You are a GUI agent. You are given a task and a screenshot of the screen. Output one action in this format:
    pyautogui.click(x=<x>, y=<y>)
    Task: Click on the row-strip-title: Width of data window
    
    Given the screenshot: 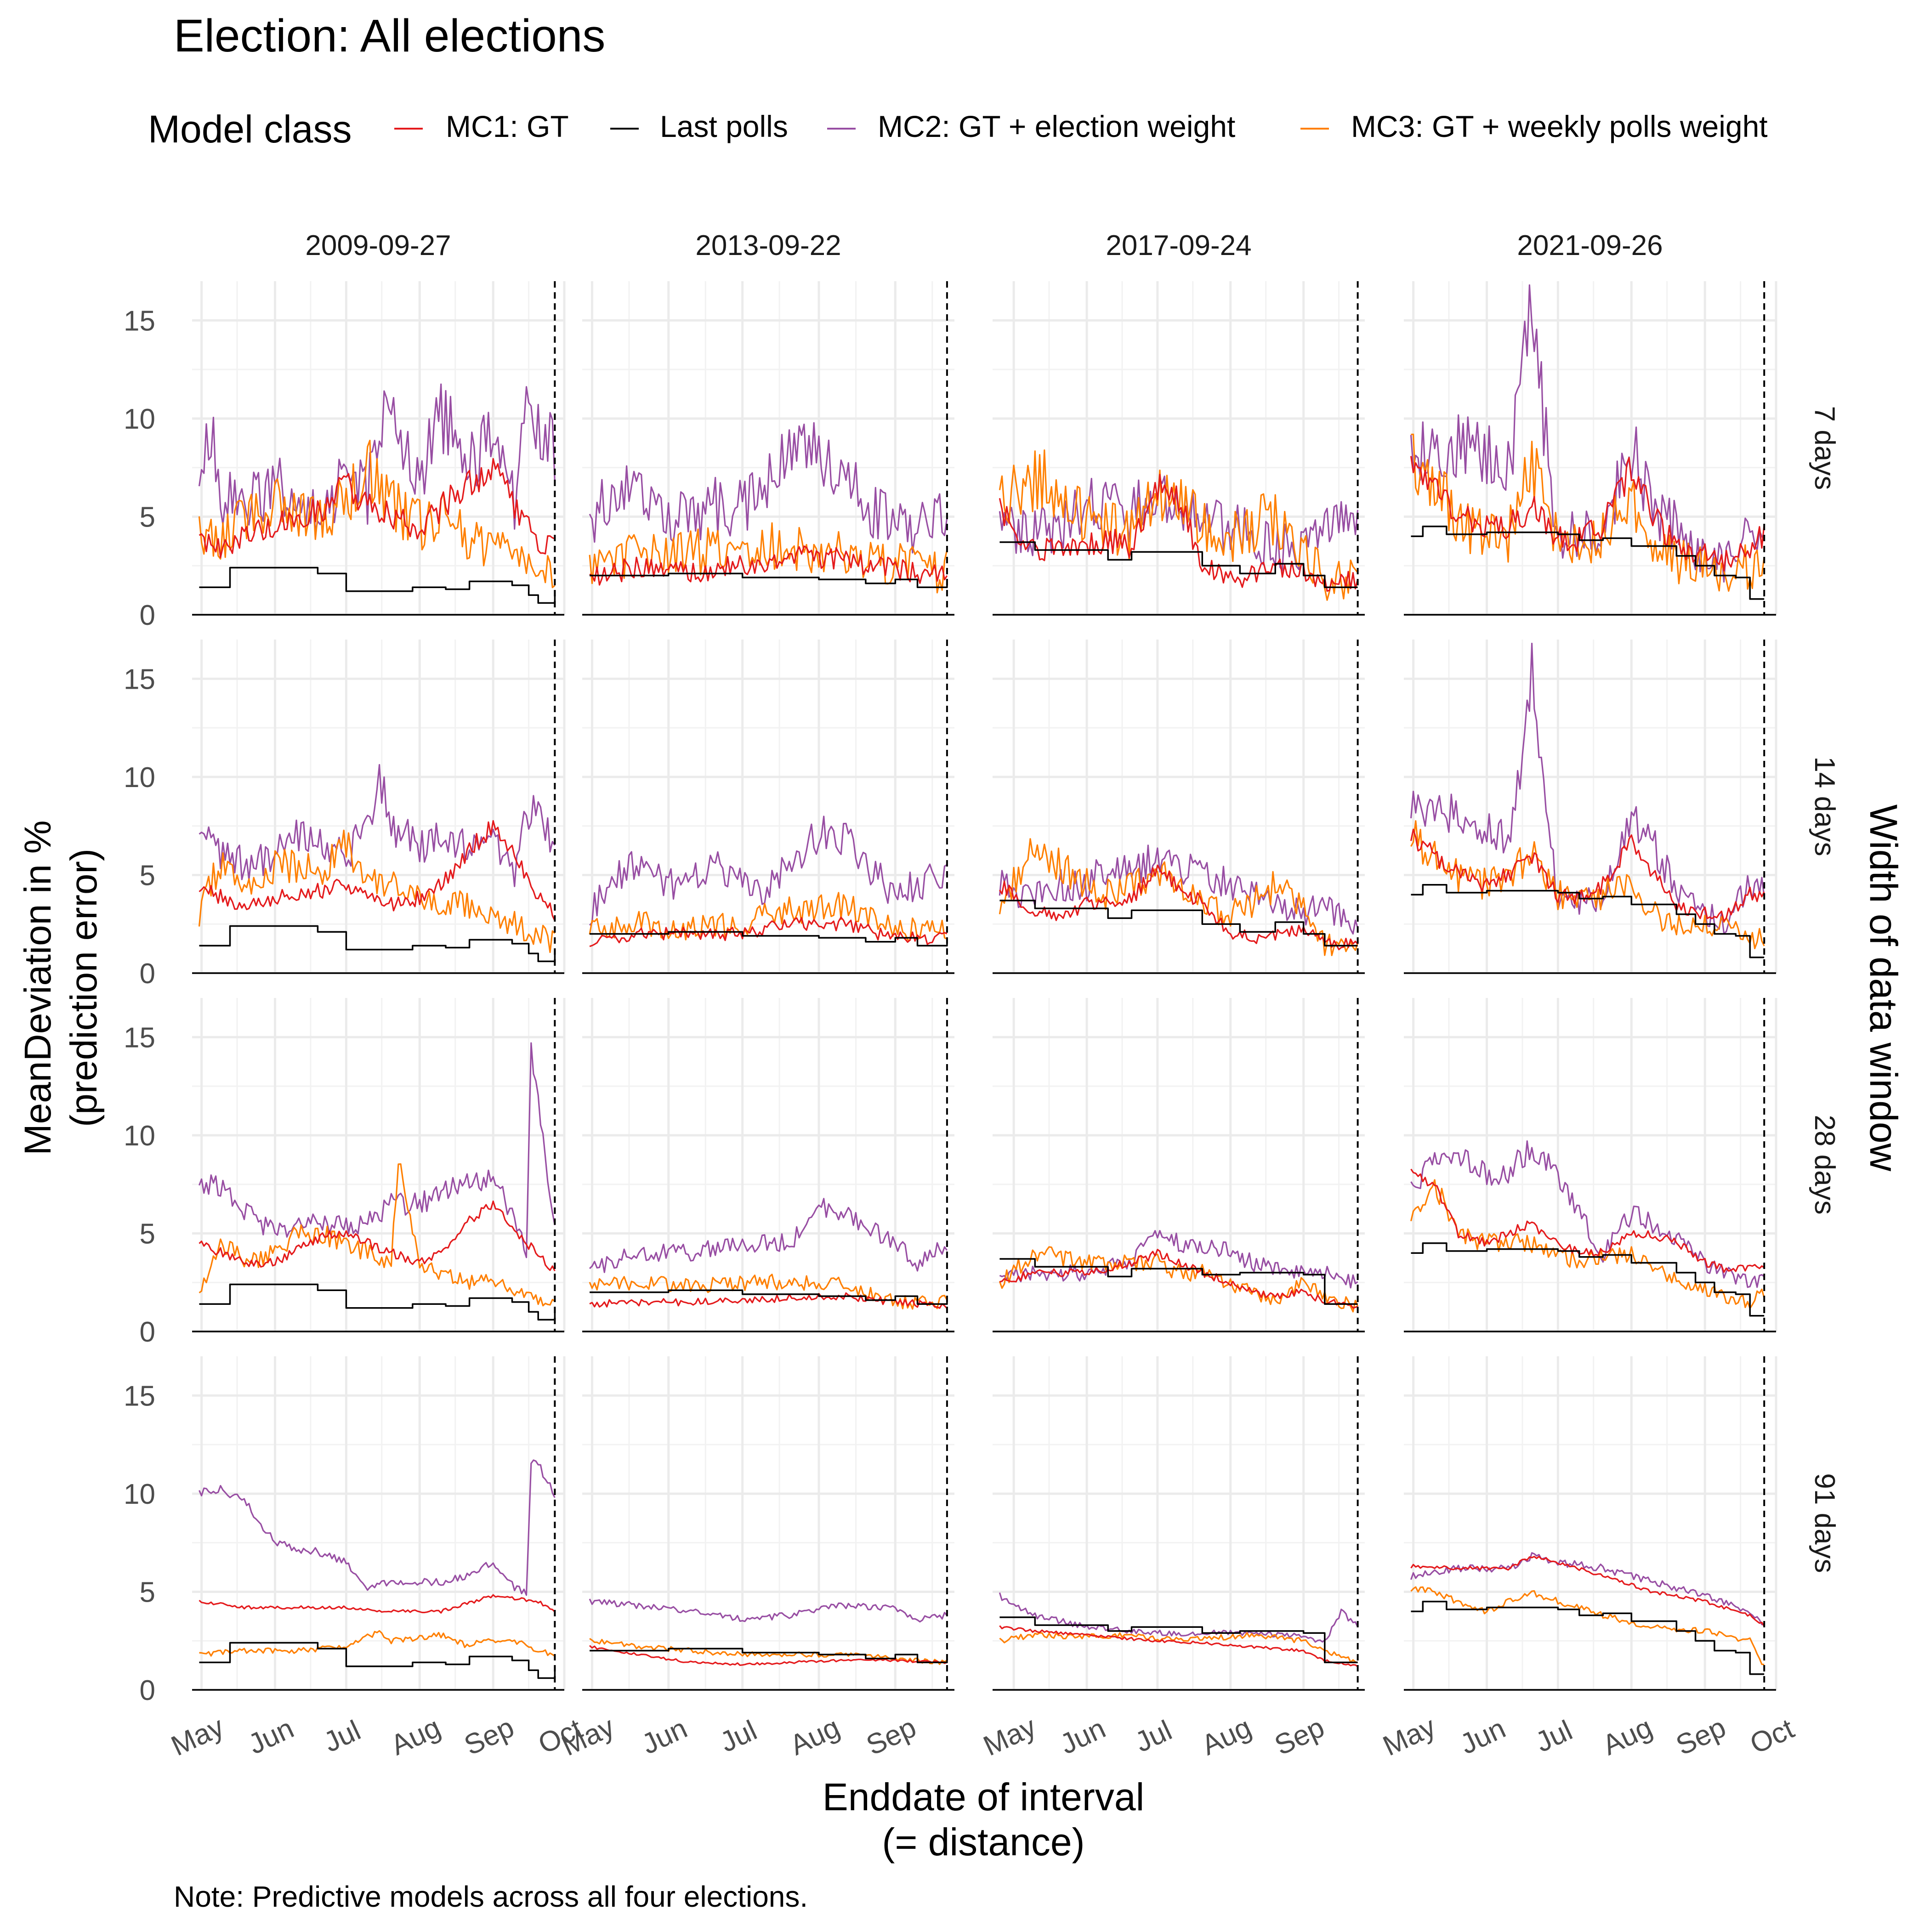 What is the action you would take?
    pyautogui.click(x=1883, y=989)
    